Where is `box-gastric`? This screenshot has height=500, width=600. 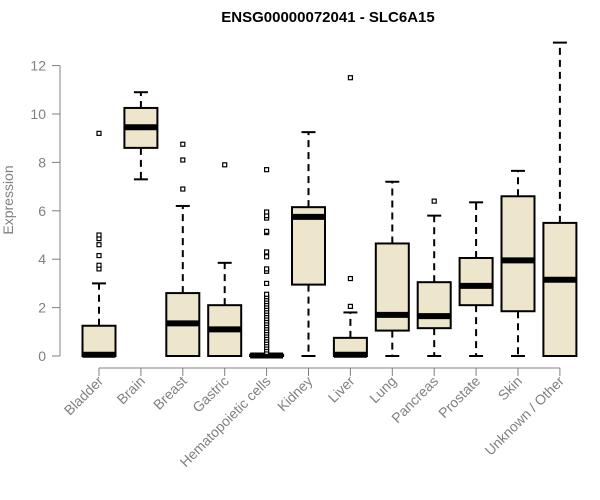 box-gastric is located at coordinates (225, 259).